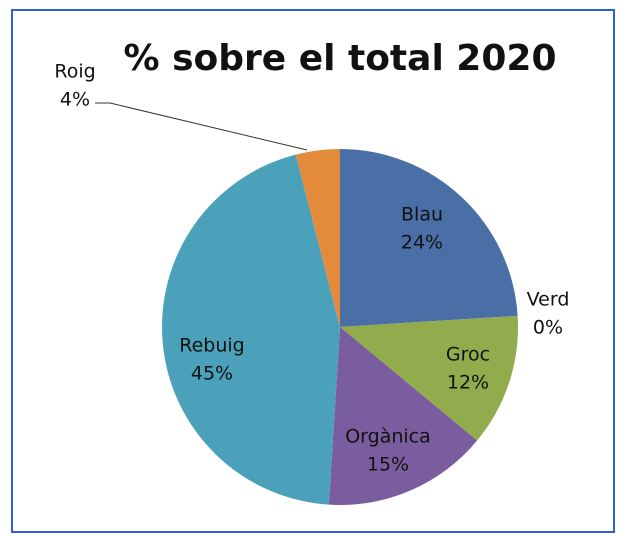 Image resolution: width=625 pixels, height=534 pixels. What do you see at coordinates (339, 58) in the screenshot?
I see `chart-title: % sobre el total 2020` at bounding box center [339, 58].